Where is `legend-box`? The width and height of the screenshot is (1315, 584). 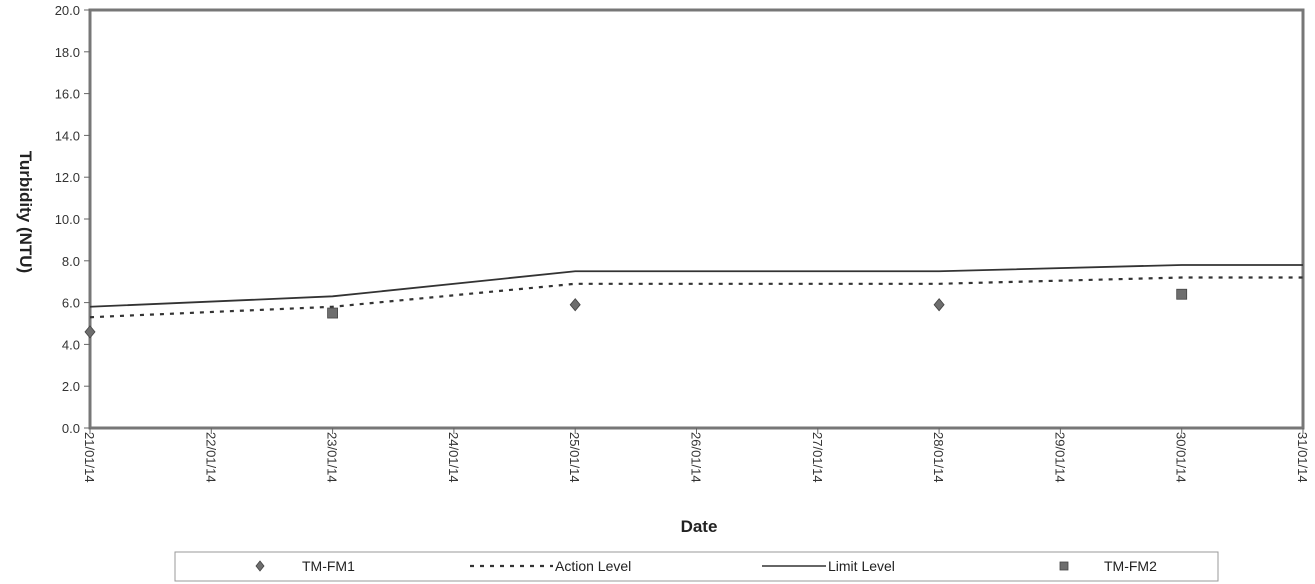 legend-box is located at coordinates (696, 566).